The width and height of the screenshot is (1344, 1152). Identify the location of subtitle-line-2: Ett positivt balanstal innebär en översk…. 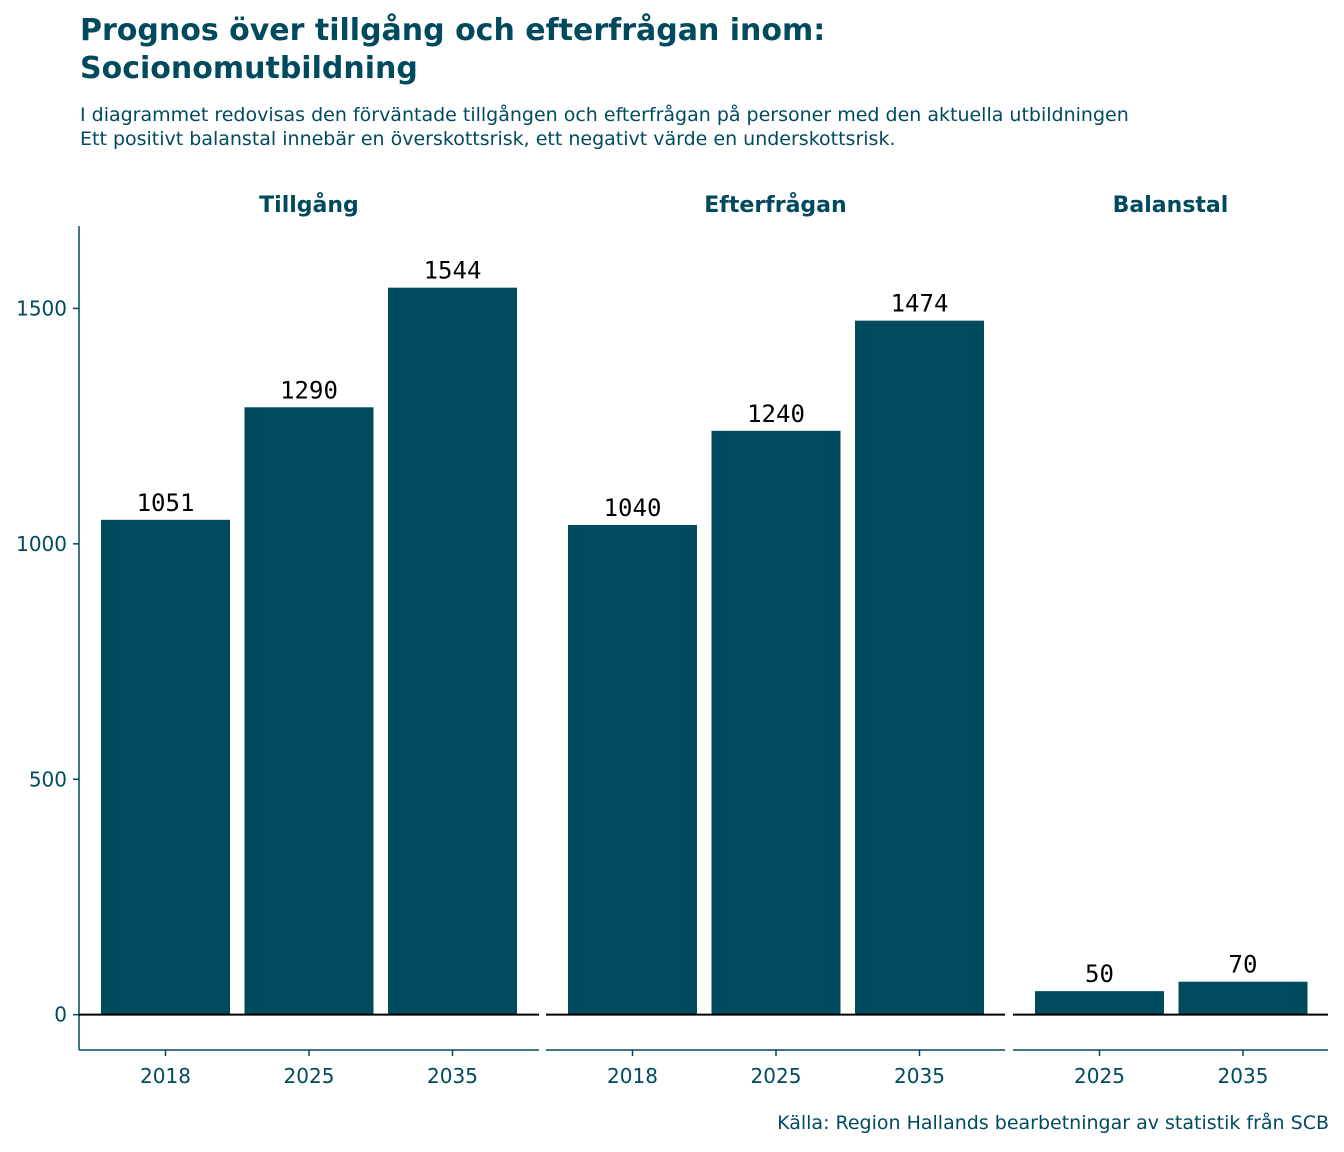
(488, 139).